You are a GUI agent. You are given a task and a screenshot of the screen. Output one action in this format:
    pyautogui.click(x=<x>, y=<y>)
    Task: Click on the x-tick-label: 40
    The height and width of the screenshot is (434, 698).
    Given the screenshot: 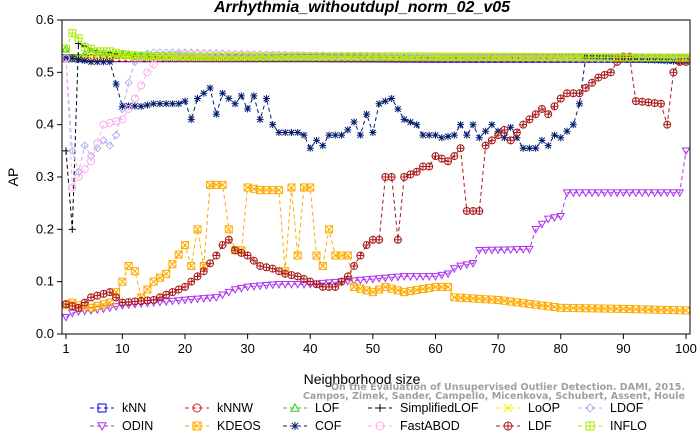 What is the action you would take?
    pyautogui.click(x=310, y=348)
    